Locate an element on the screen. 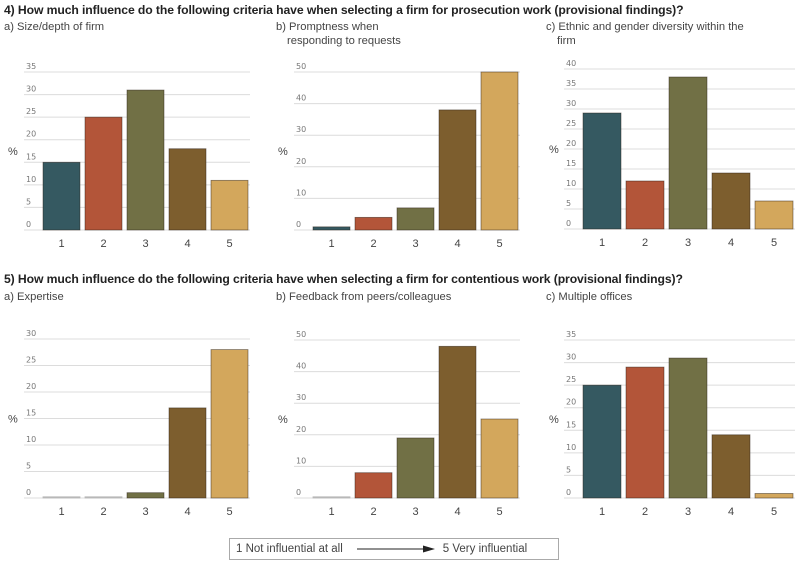 This screenshot has width=800, height=567. chart-5c-title: c) Multiple offices is located at coordinates (589, 297).